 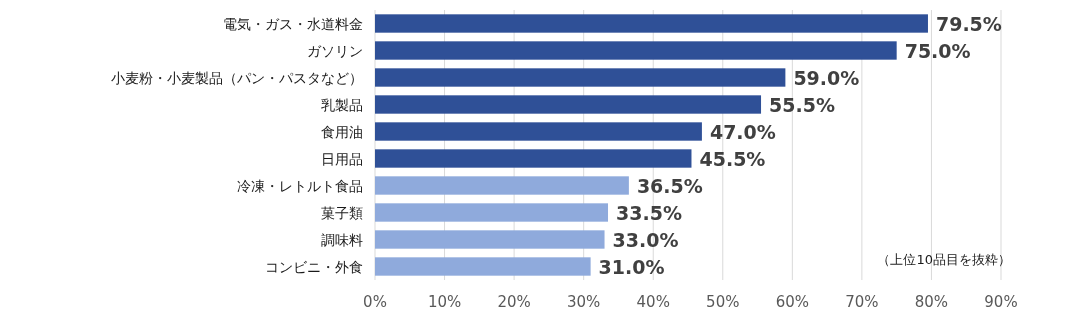 What do you see at coordinates (342, 131) in the screenshot?
I see `y-tick-label: 食用油` at bounding box center [342, 131].